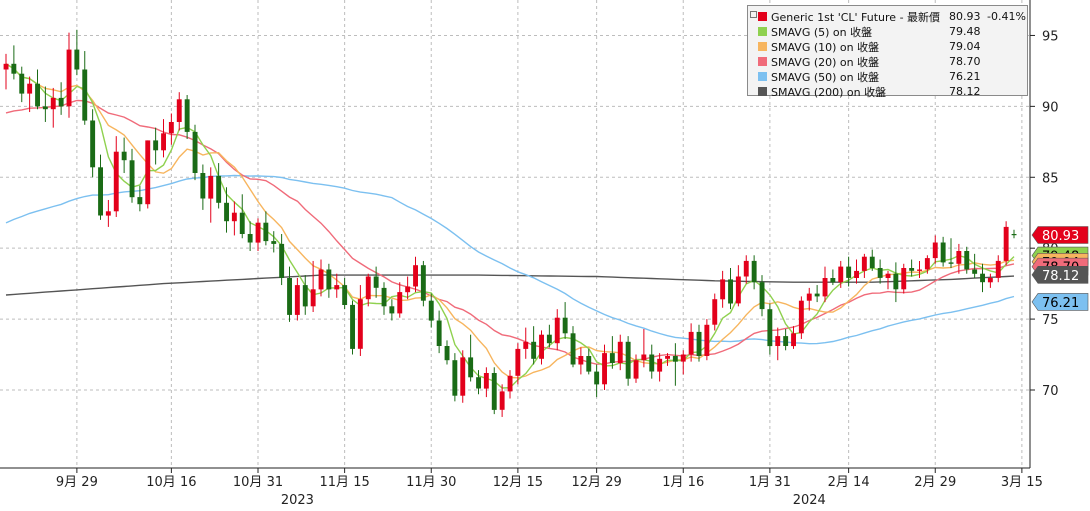 Image resolution: width=1090 pixels, height=511 pixels. I want to click on price-badge: 80.93, so click(1060, 235).